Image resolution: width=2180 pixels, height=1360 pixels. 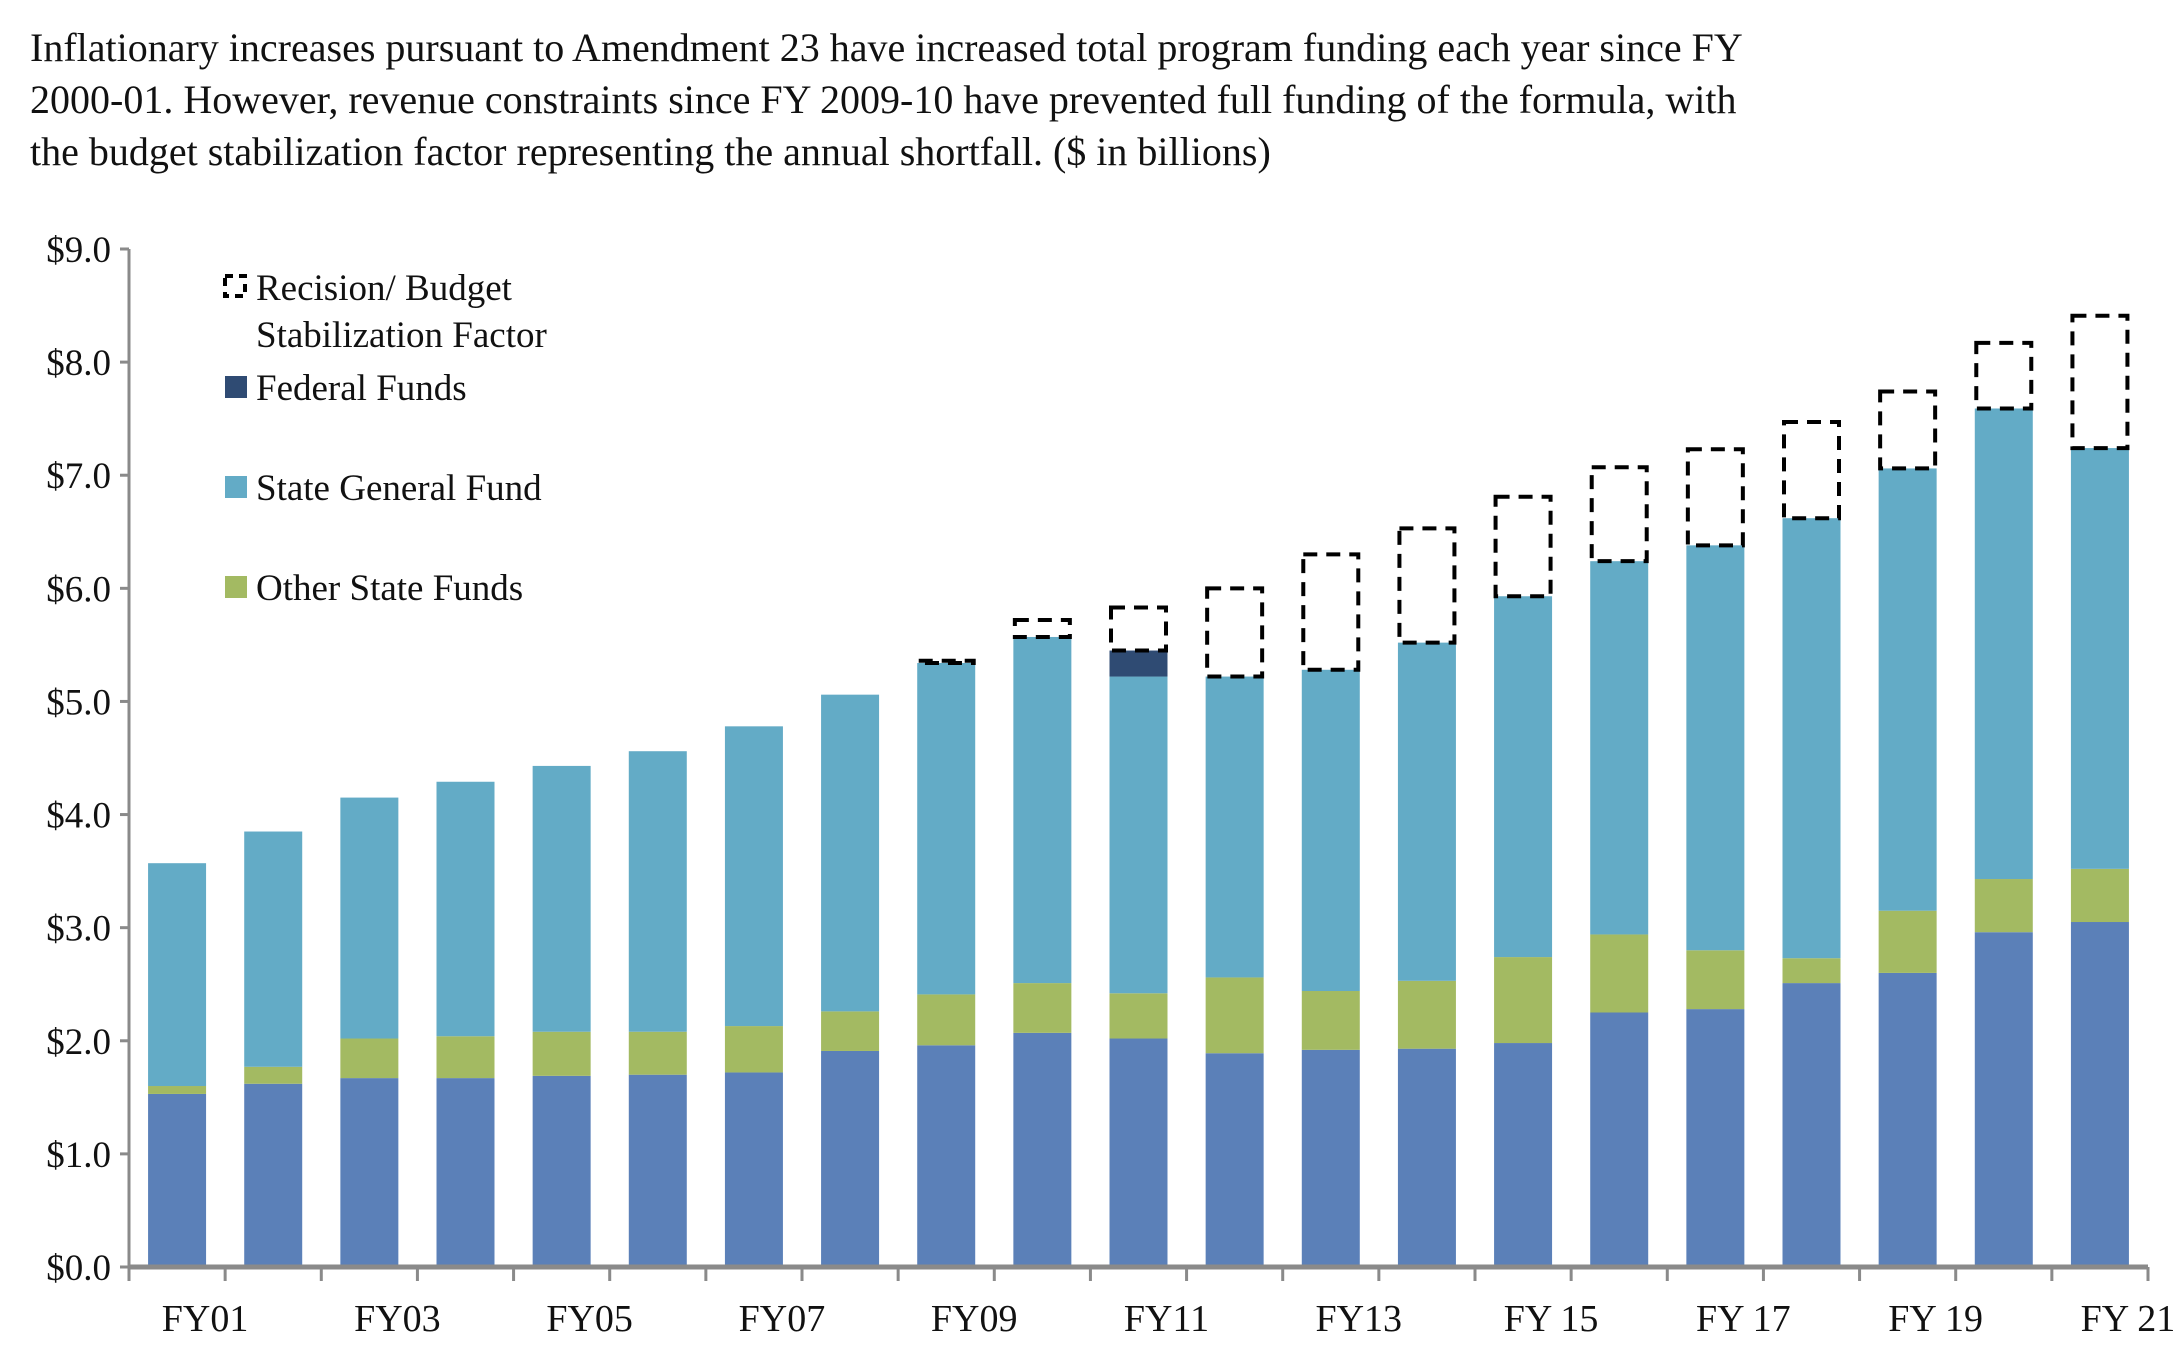 I want to click on x-tick-label: FY 21, so click(x=2128, y=1319).